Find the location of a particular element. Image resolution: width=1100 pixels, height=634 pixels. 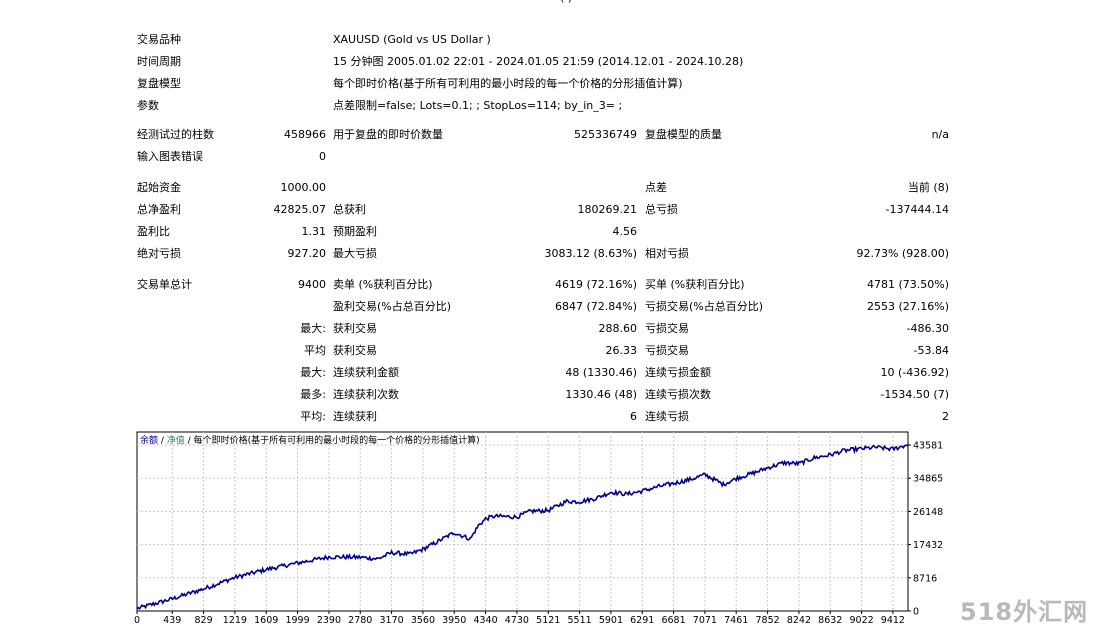

x-tick-label: 3950 is located at coordinates (454, 620).